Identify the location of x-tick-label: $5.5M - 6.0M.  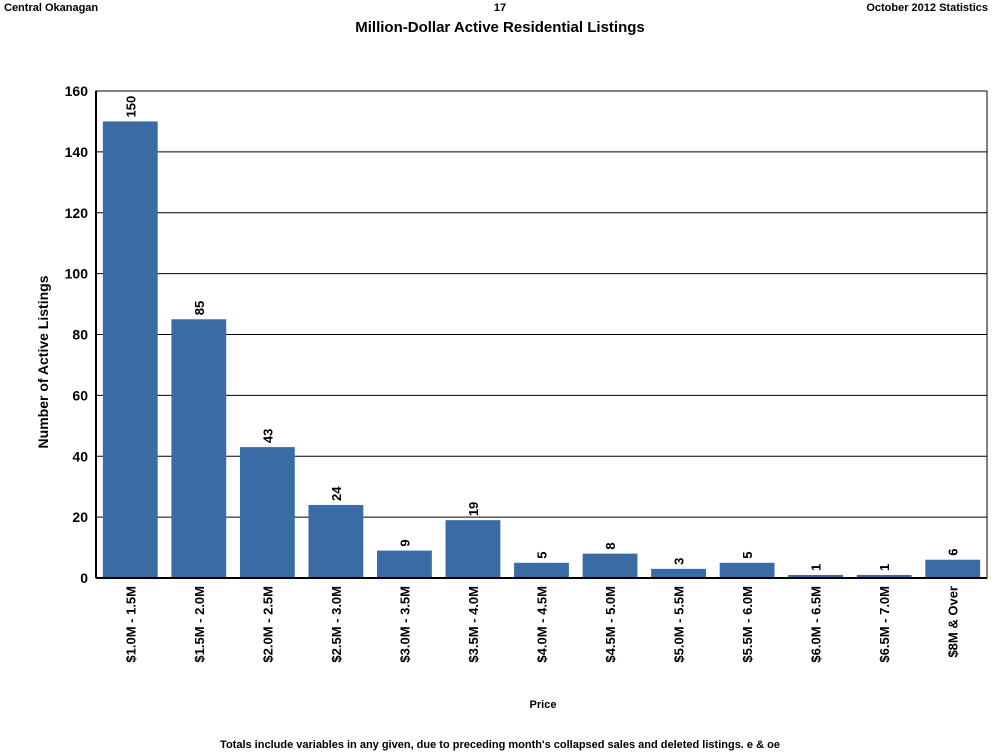
(747, 624).